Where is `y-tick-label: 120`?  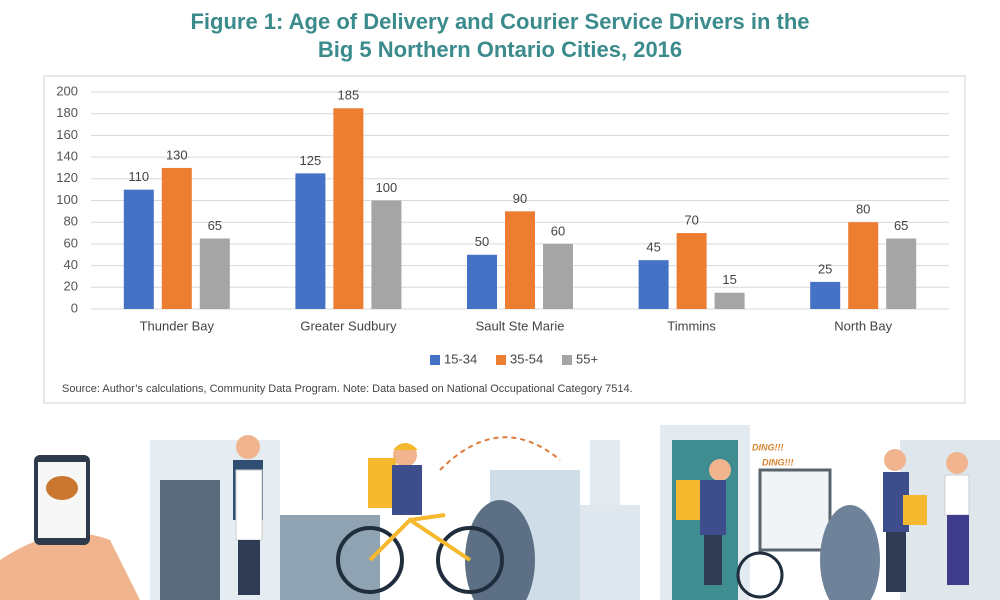
y-tick-label: 120 is located at coordinates (67, 177).